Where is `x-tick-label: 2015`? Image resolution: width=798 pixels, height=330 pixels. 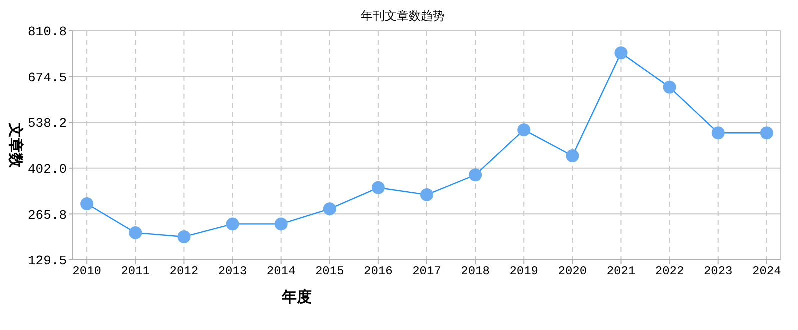
x-tick-label: 2015 is located at coordinates (329, 271).